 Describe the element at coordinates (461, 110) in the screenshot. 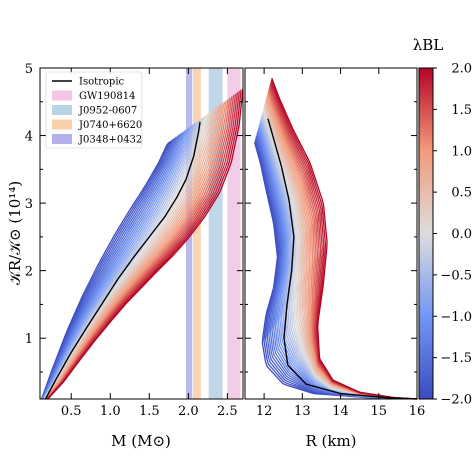

I see `colorbar-tick-label: 1.5` at that location.